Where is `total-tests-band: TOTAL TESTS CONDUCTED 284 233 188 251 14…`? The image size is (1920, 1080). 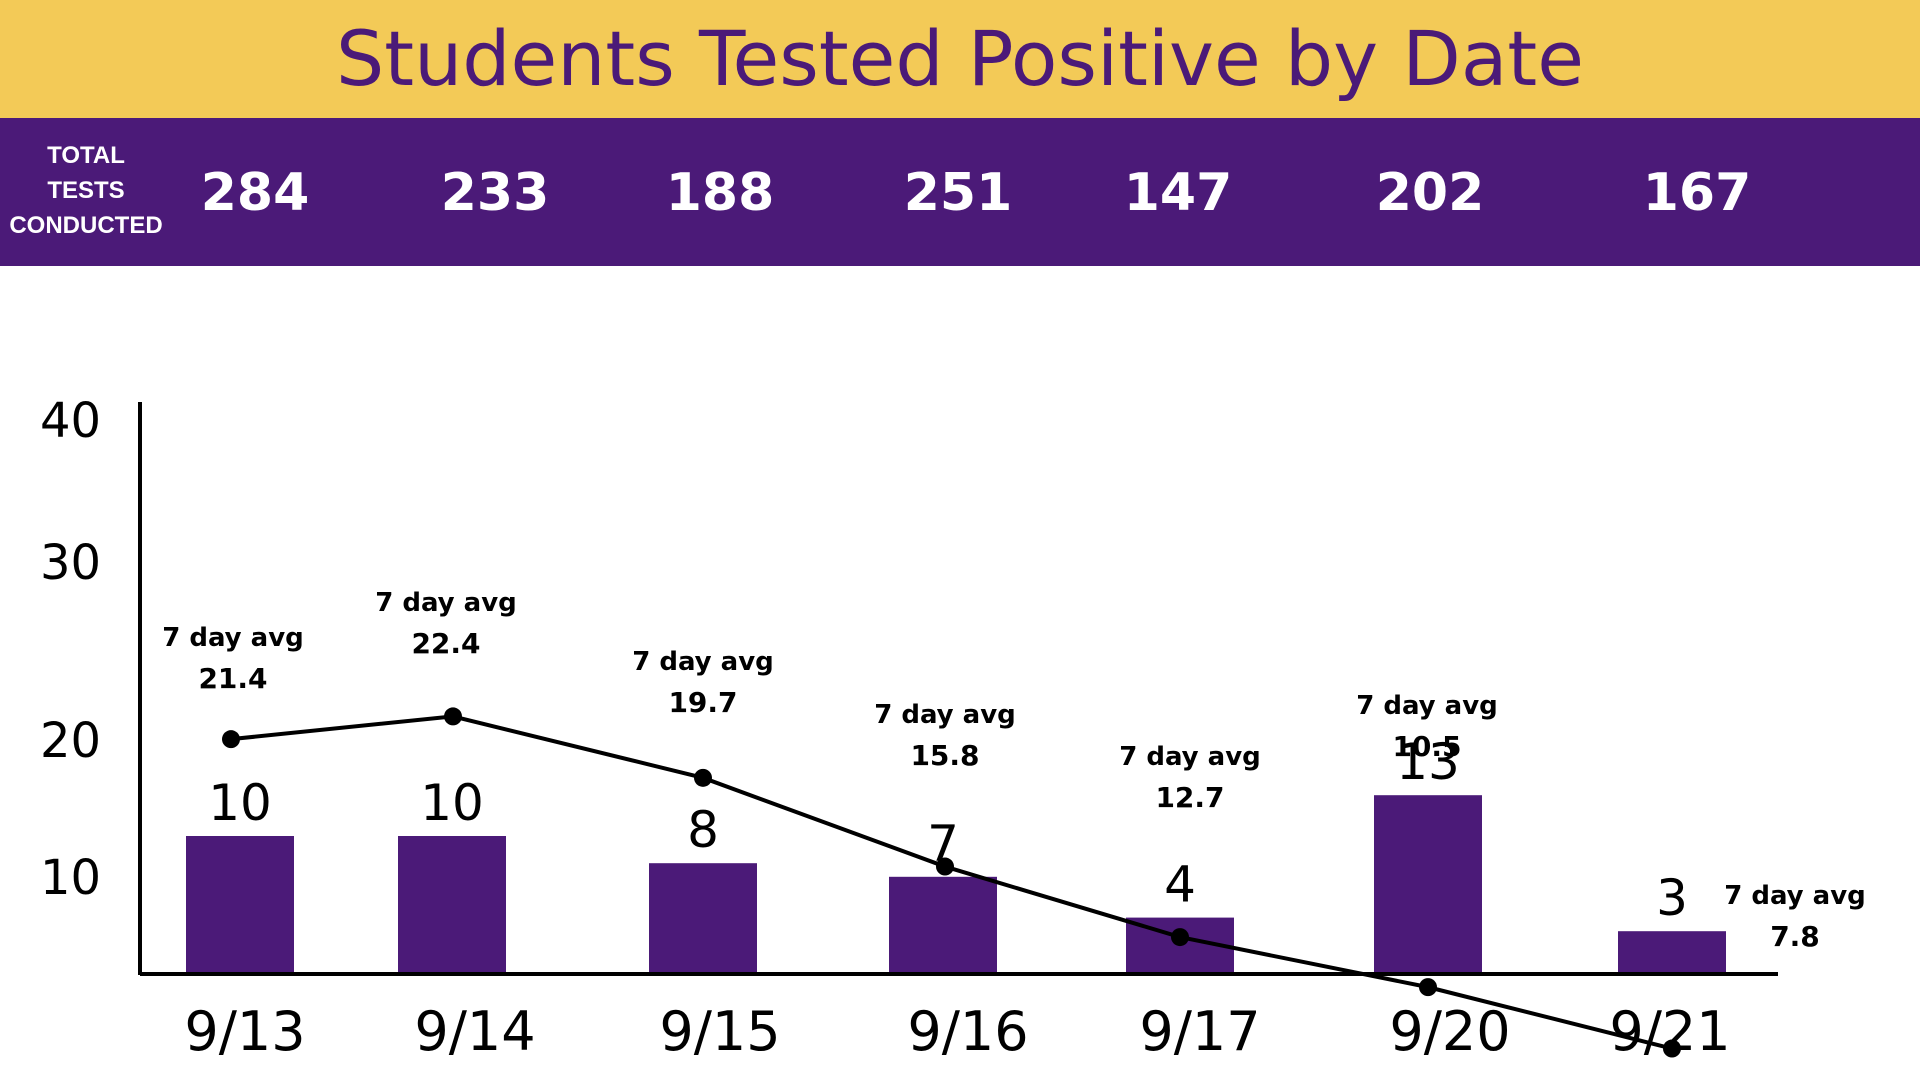 total-tests-band: TOTAL TESTS CONDUCTED 284 233 188 251 14… is located at coordinates (960, 192).